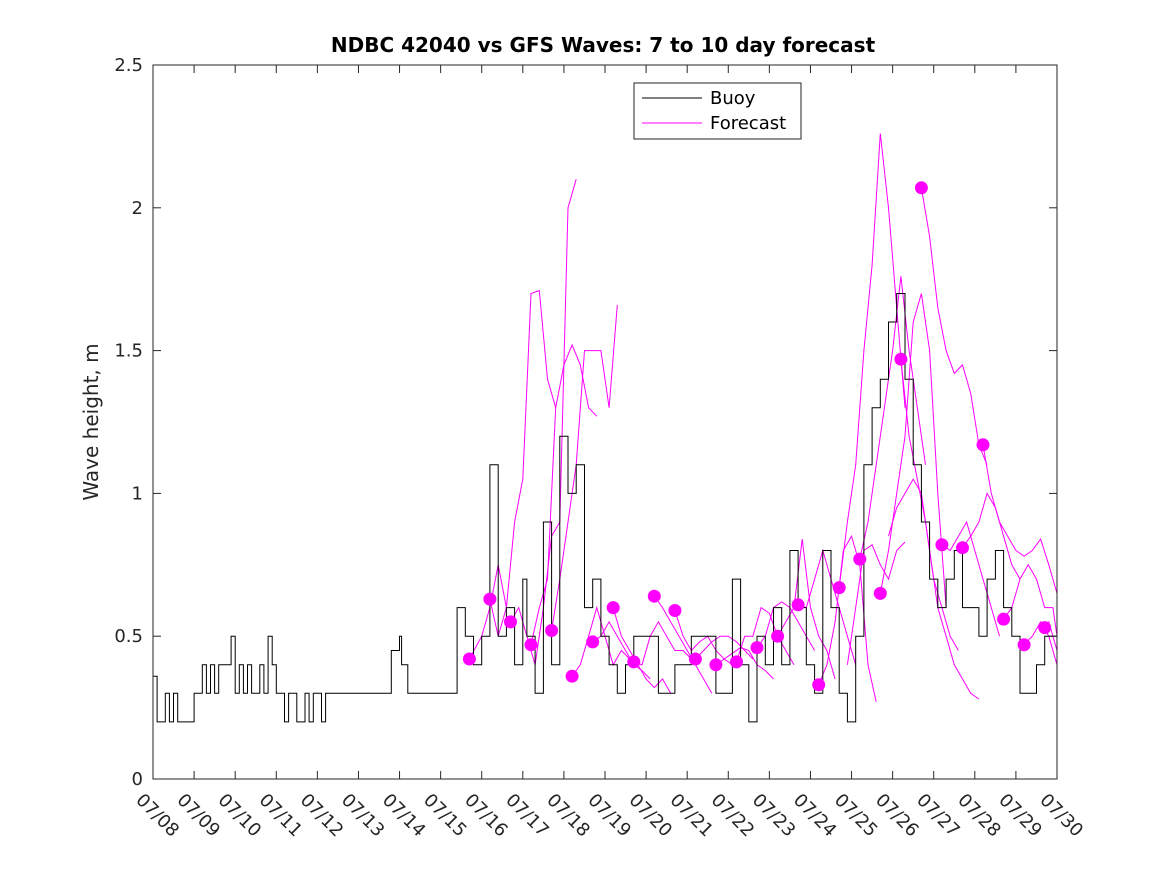 The width and height of the screenshot is (1167, 875). I want to click on x-tick-label: 07/15, so click(445, 816).